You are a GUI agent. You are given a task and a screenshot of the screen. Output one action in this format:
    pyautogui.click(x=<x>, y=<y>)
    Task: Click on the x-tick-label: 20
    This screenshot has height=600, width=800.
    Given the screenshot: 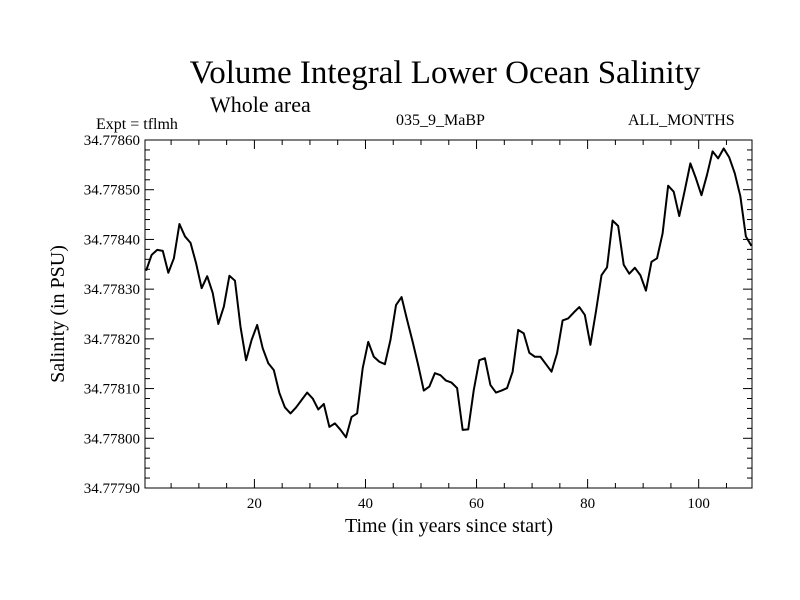 What is the action you would take?
    pyautogui.click(x=254, y=504)
    